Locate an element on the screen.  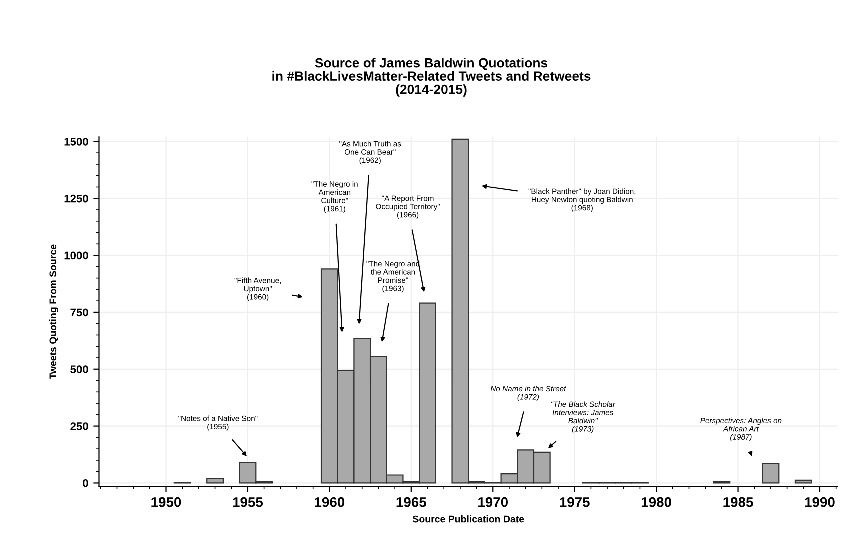
y-tick-label: 0 is located at coordinates (85, 483).